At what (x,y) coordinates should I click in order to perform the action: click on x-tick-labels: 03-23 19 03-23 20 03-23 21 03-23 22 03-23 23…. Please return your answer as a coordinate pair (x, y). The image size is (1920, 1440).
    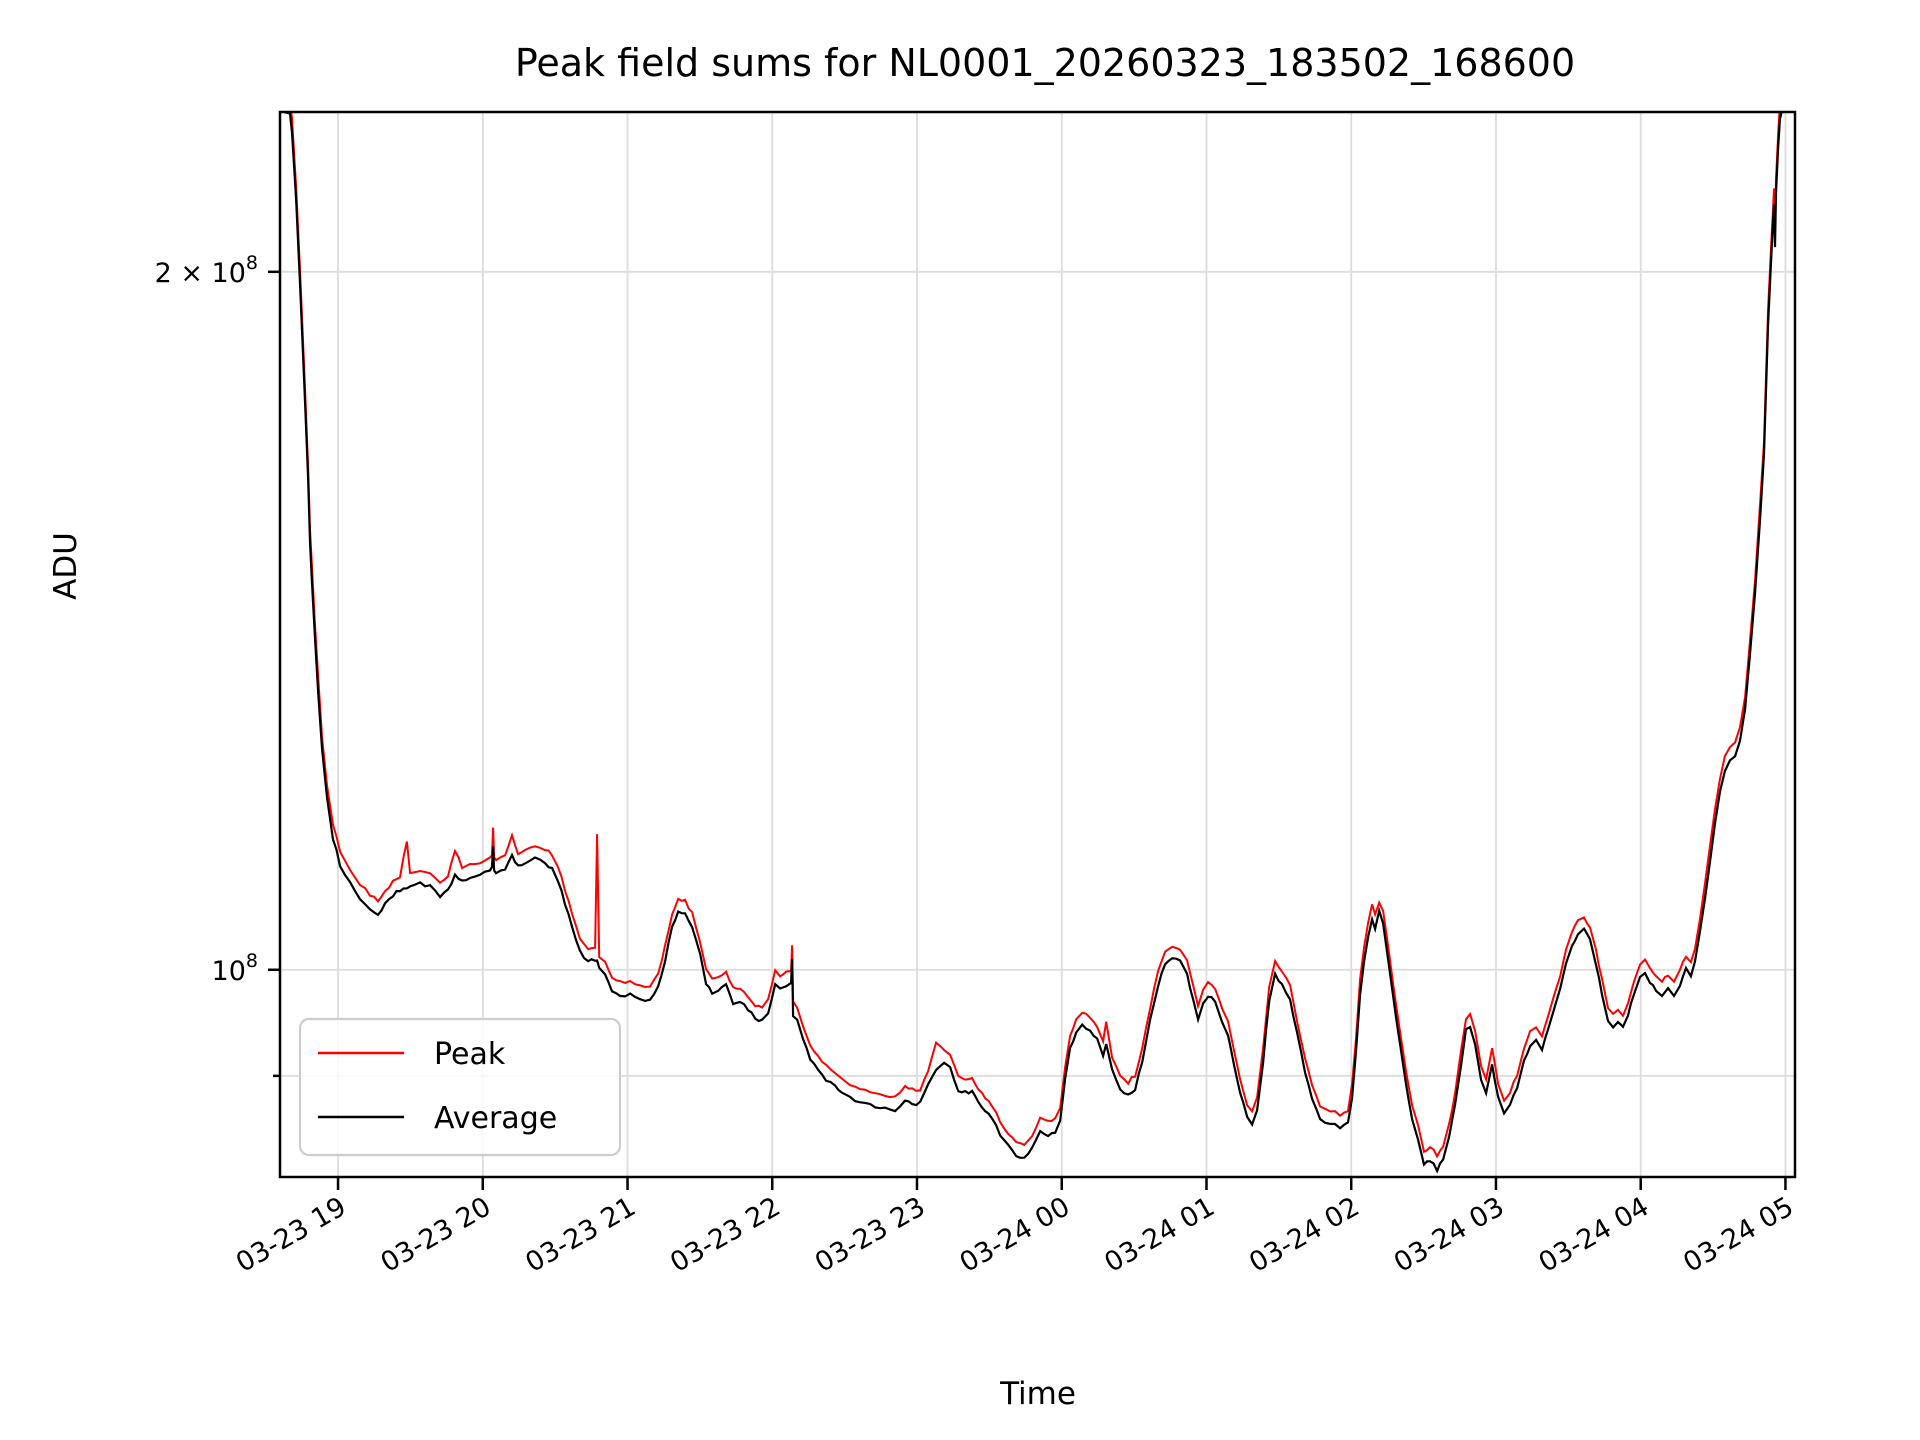
    Looking at the image, I should click on (1015, 1235).